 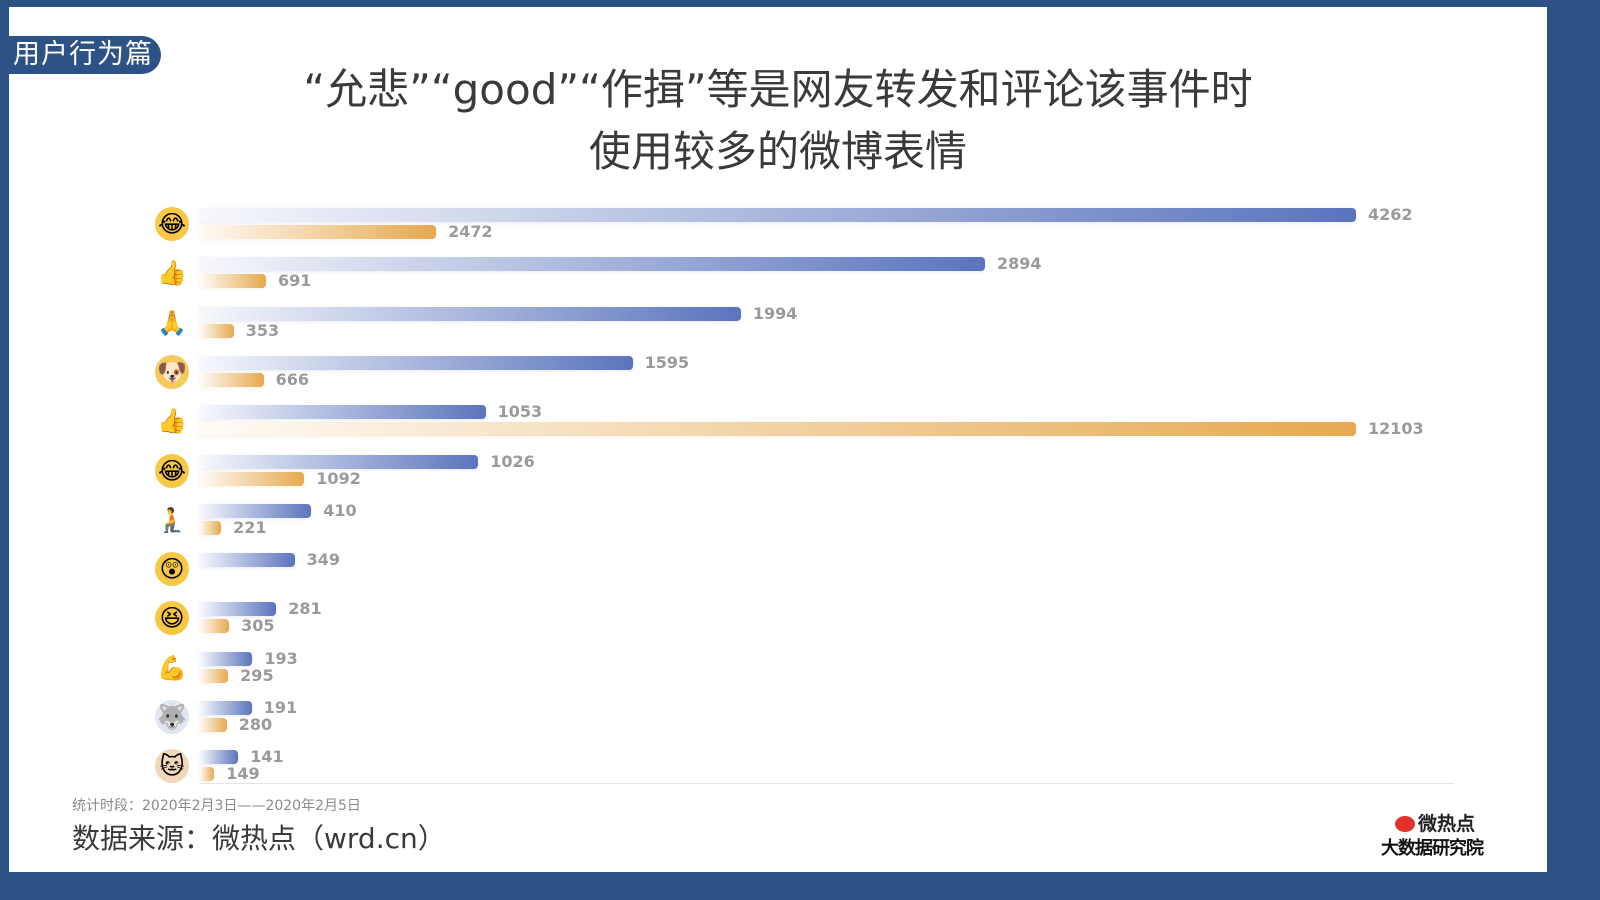 What do you see at coordinates (512, 461) in the screenshot?
I see `blue-value-label: 1026` at bounding box center [512, 461].